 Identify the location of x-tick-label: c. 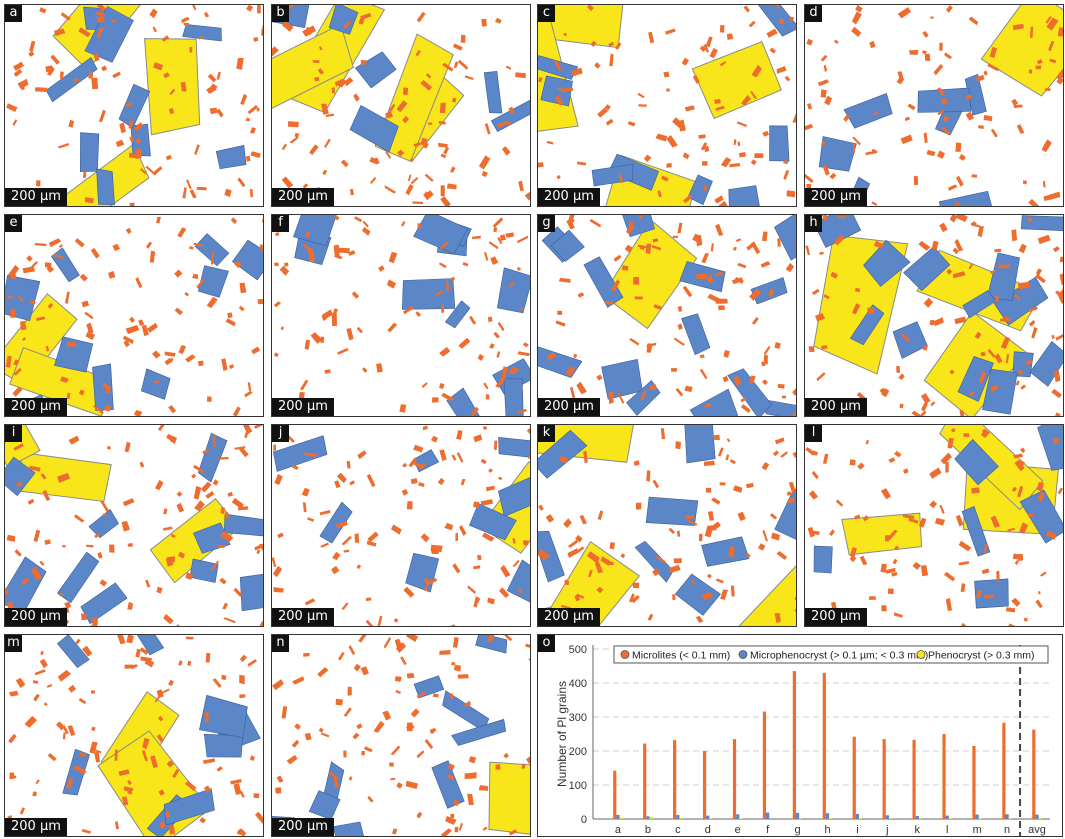
(678, 830).